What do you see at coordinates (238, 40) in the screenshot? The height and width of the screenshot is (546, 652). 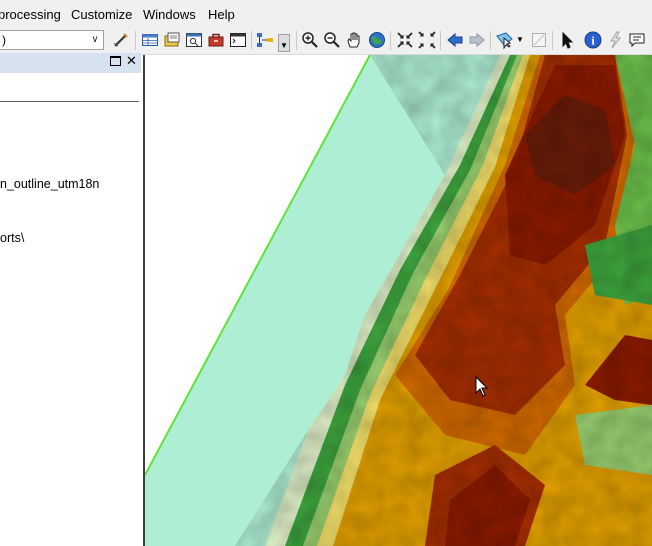 I see `python-icon` at bounding box center [238, 40].